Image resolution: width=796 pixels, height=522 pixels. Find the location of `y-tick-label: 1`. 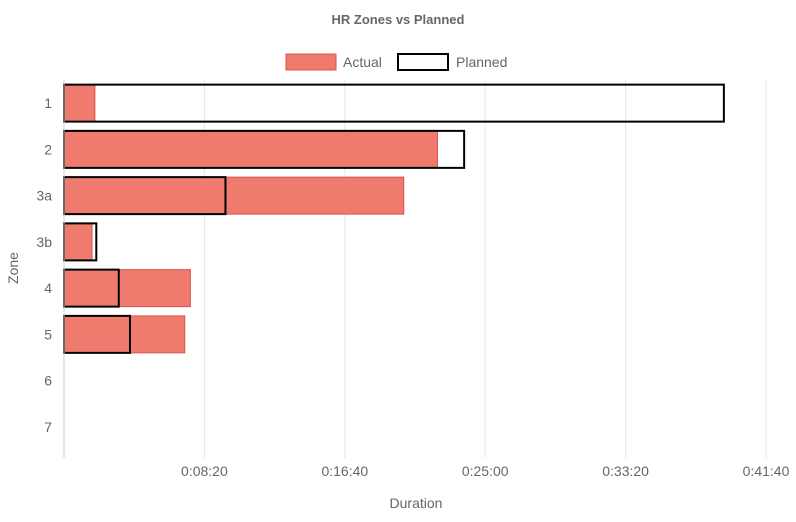

y-tick-label: 1 is located at coordinates (48, 103).